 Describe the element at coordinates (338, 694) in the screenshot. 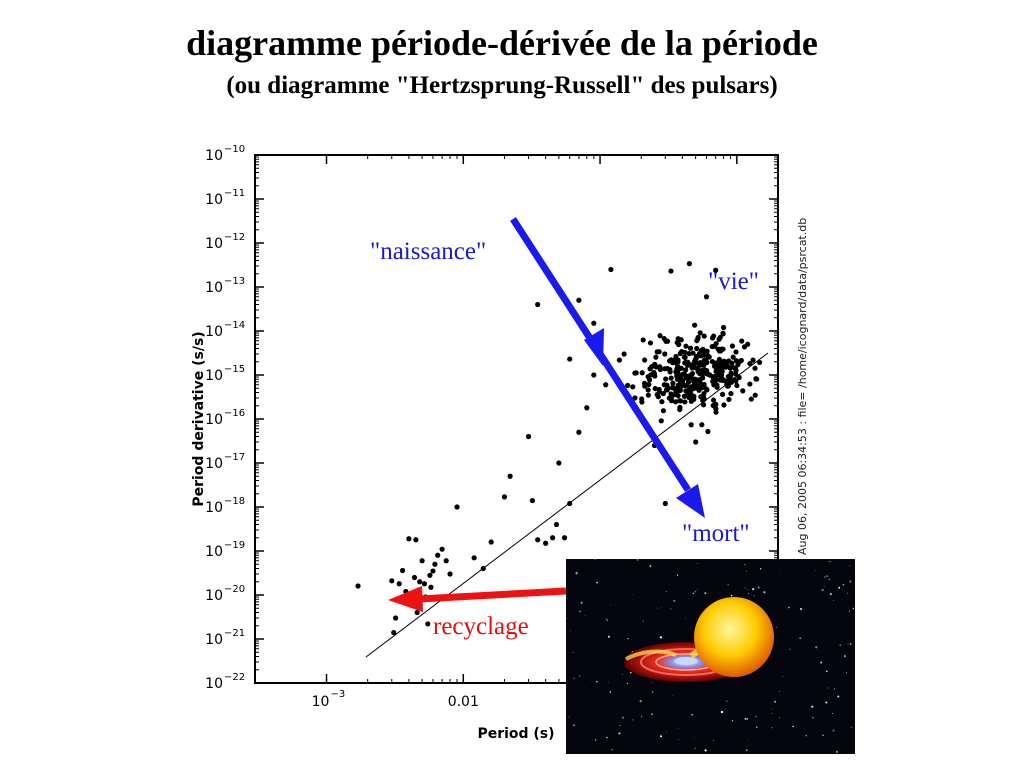

I see `x-tick-exponent: −3` at that location.